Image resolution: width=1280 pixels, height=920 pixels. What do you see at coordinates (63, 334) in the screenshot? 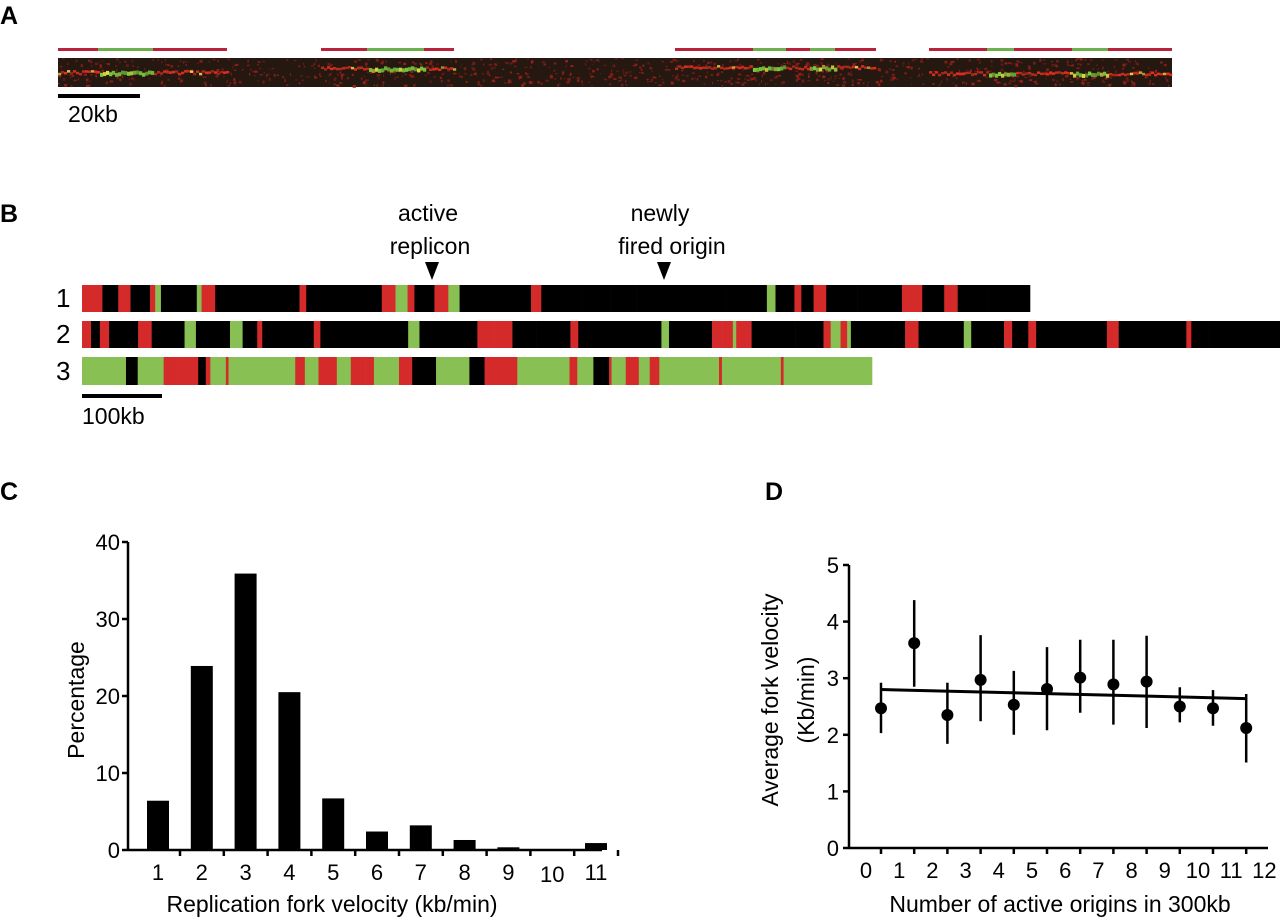
I see `row-label-2: 2` at bounding box center [63, 334].